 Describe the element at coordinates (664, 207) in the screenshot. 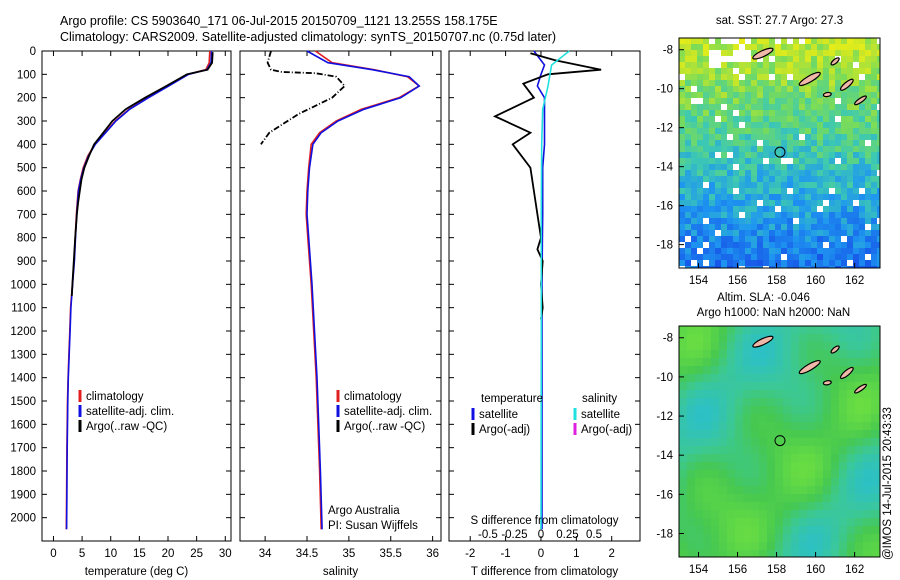

I see `y-tick-label: -16` at that location.